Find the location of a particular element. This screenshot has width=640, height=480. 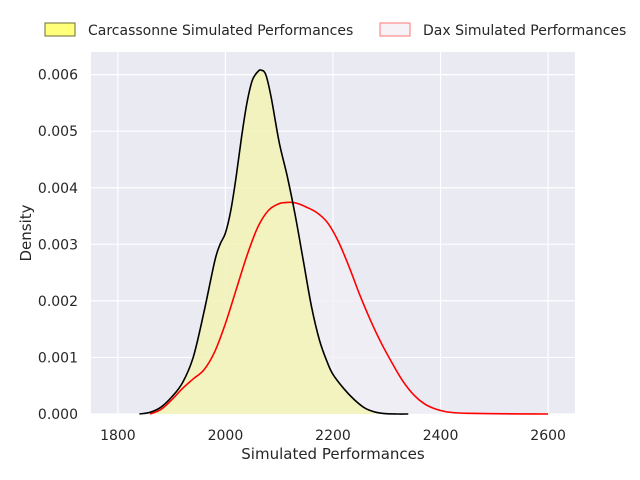

y-tick-label-3: 0.003 is located at coordinates (58, 245).